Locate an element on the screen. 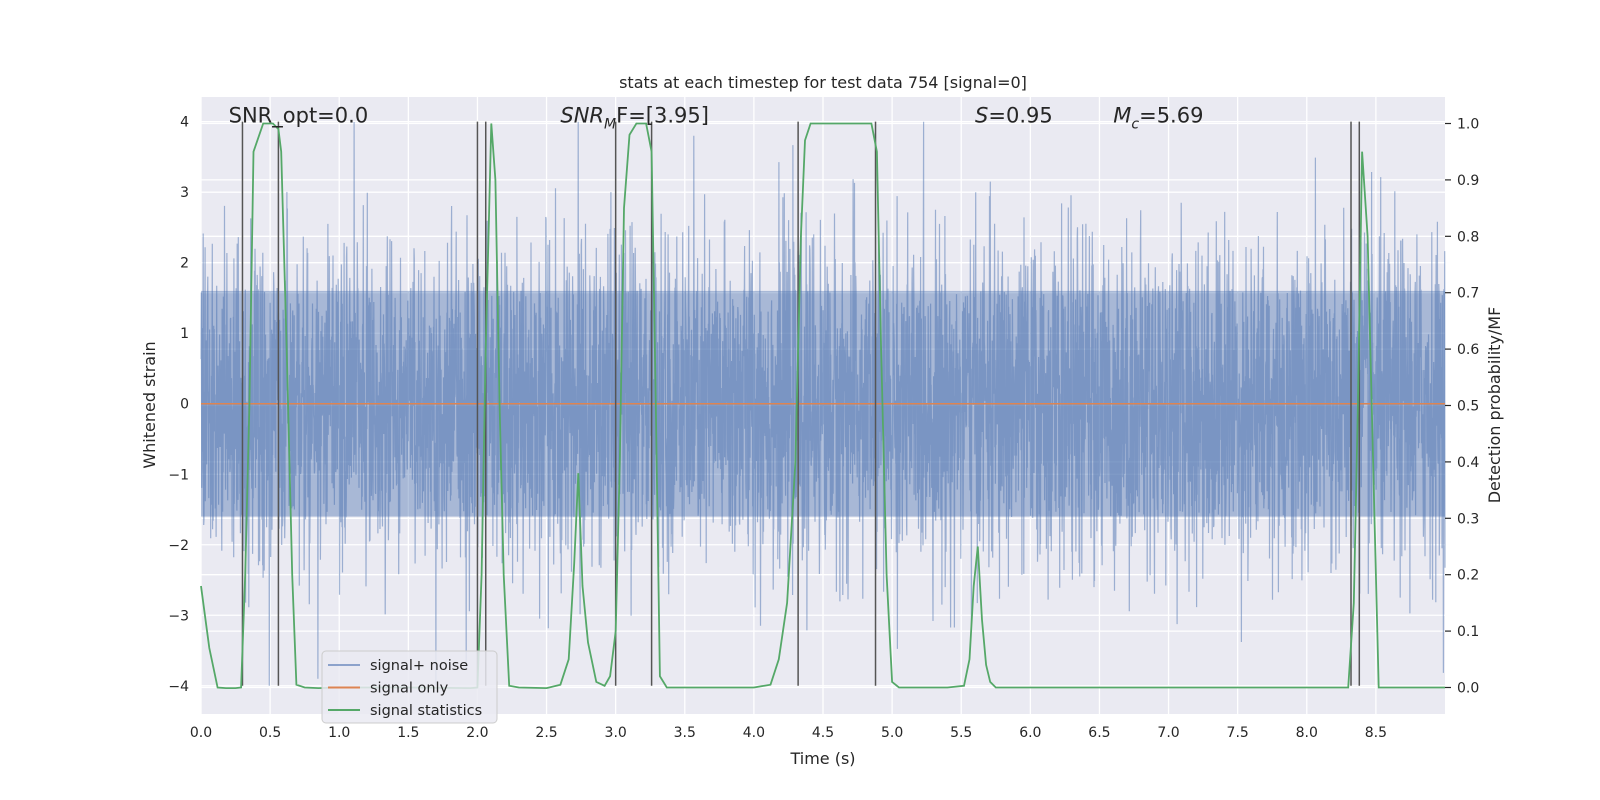 The height and width of the screenshot is (800, 1600). legend-label: signal+ noise is located at coordinates (419, 666).